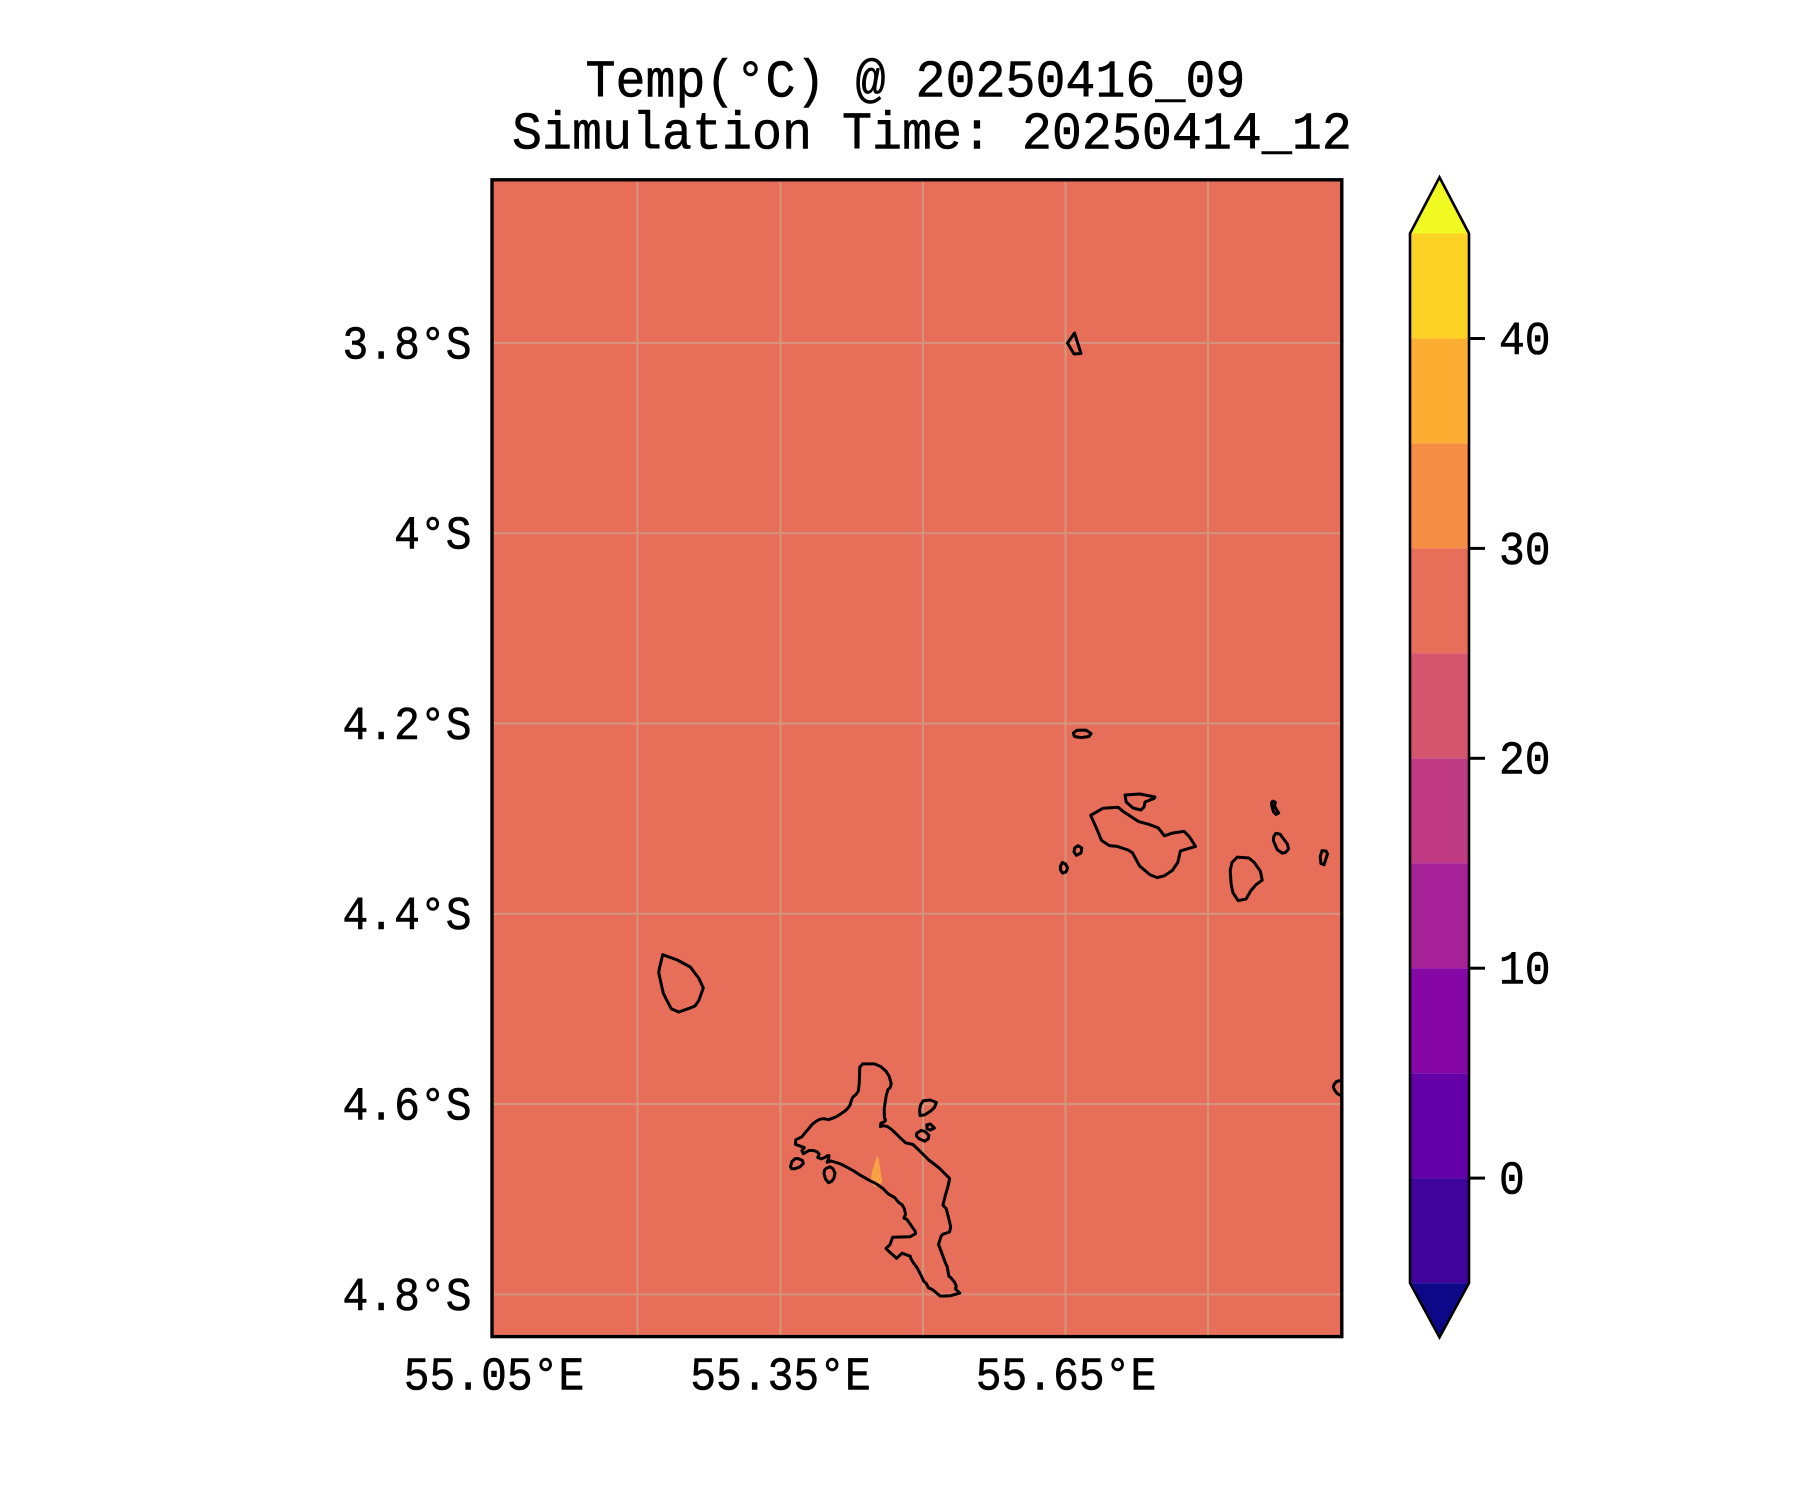  What do you see at coordinates (780, 1377) in the screenshot?
I see `svg-text: 55.35°E` at bounding box center [780, 1377].